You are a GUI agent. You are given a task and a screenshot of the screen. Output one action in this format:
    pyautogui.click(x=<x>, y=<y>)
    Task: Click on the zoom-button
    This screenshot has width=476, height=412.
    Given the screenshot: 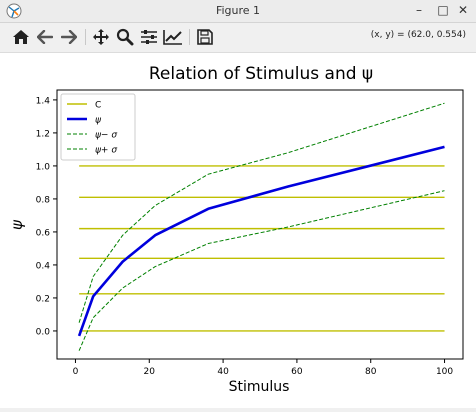 What is the action you would take?
    pyautogui.click(x=125, y=37)
    